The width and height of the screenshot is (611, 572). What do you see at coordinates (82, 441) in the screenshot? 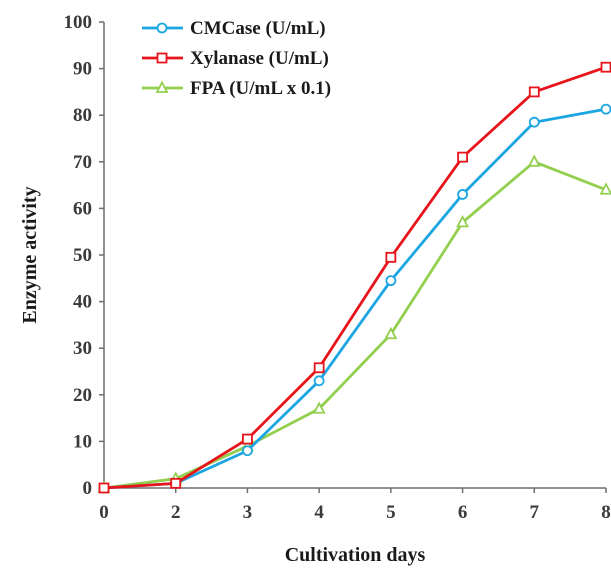
I see `y-tick-label: 10` at bounding box center [82, 441].